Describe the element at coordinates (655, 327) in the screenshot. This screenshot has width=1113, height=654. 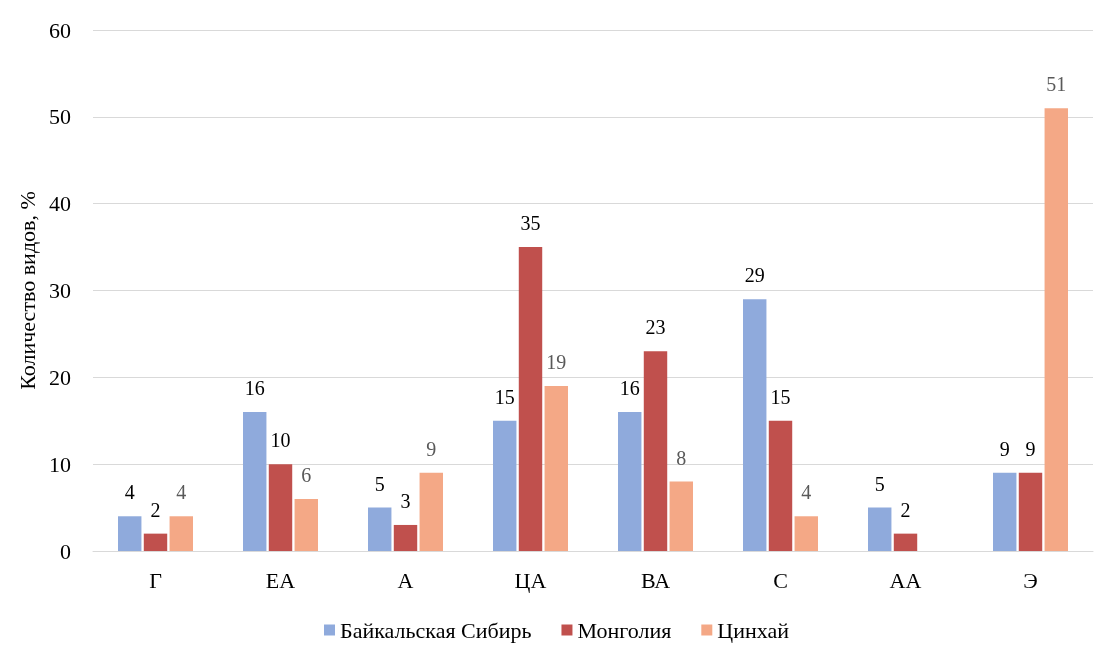
I see `data-label: 23` at that location.